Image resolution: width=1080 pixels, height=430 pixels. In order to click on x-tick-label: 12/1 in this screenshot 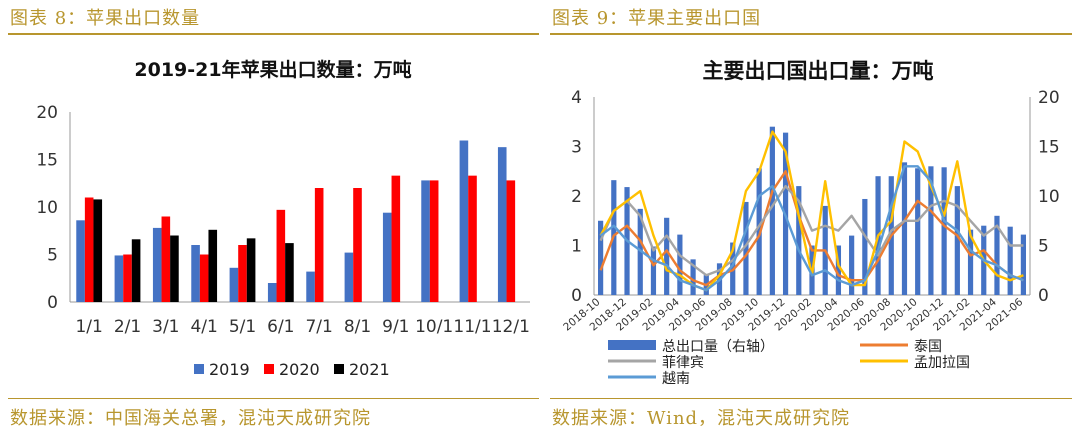, I will do `click(511, 327)`.